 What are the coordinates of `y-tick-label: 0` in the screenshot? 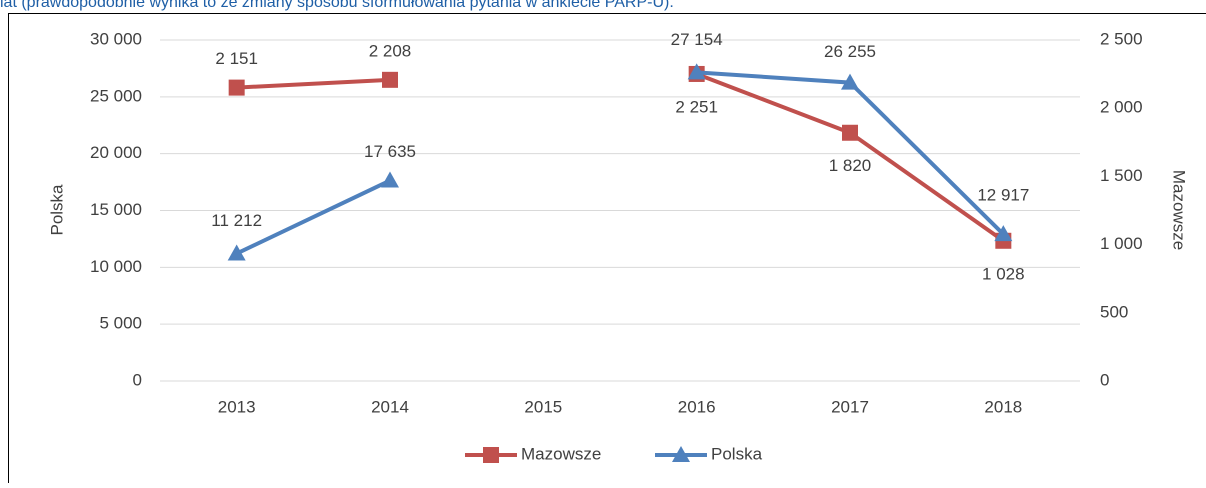 It's located at (137, 379).